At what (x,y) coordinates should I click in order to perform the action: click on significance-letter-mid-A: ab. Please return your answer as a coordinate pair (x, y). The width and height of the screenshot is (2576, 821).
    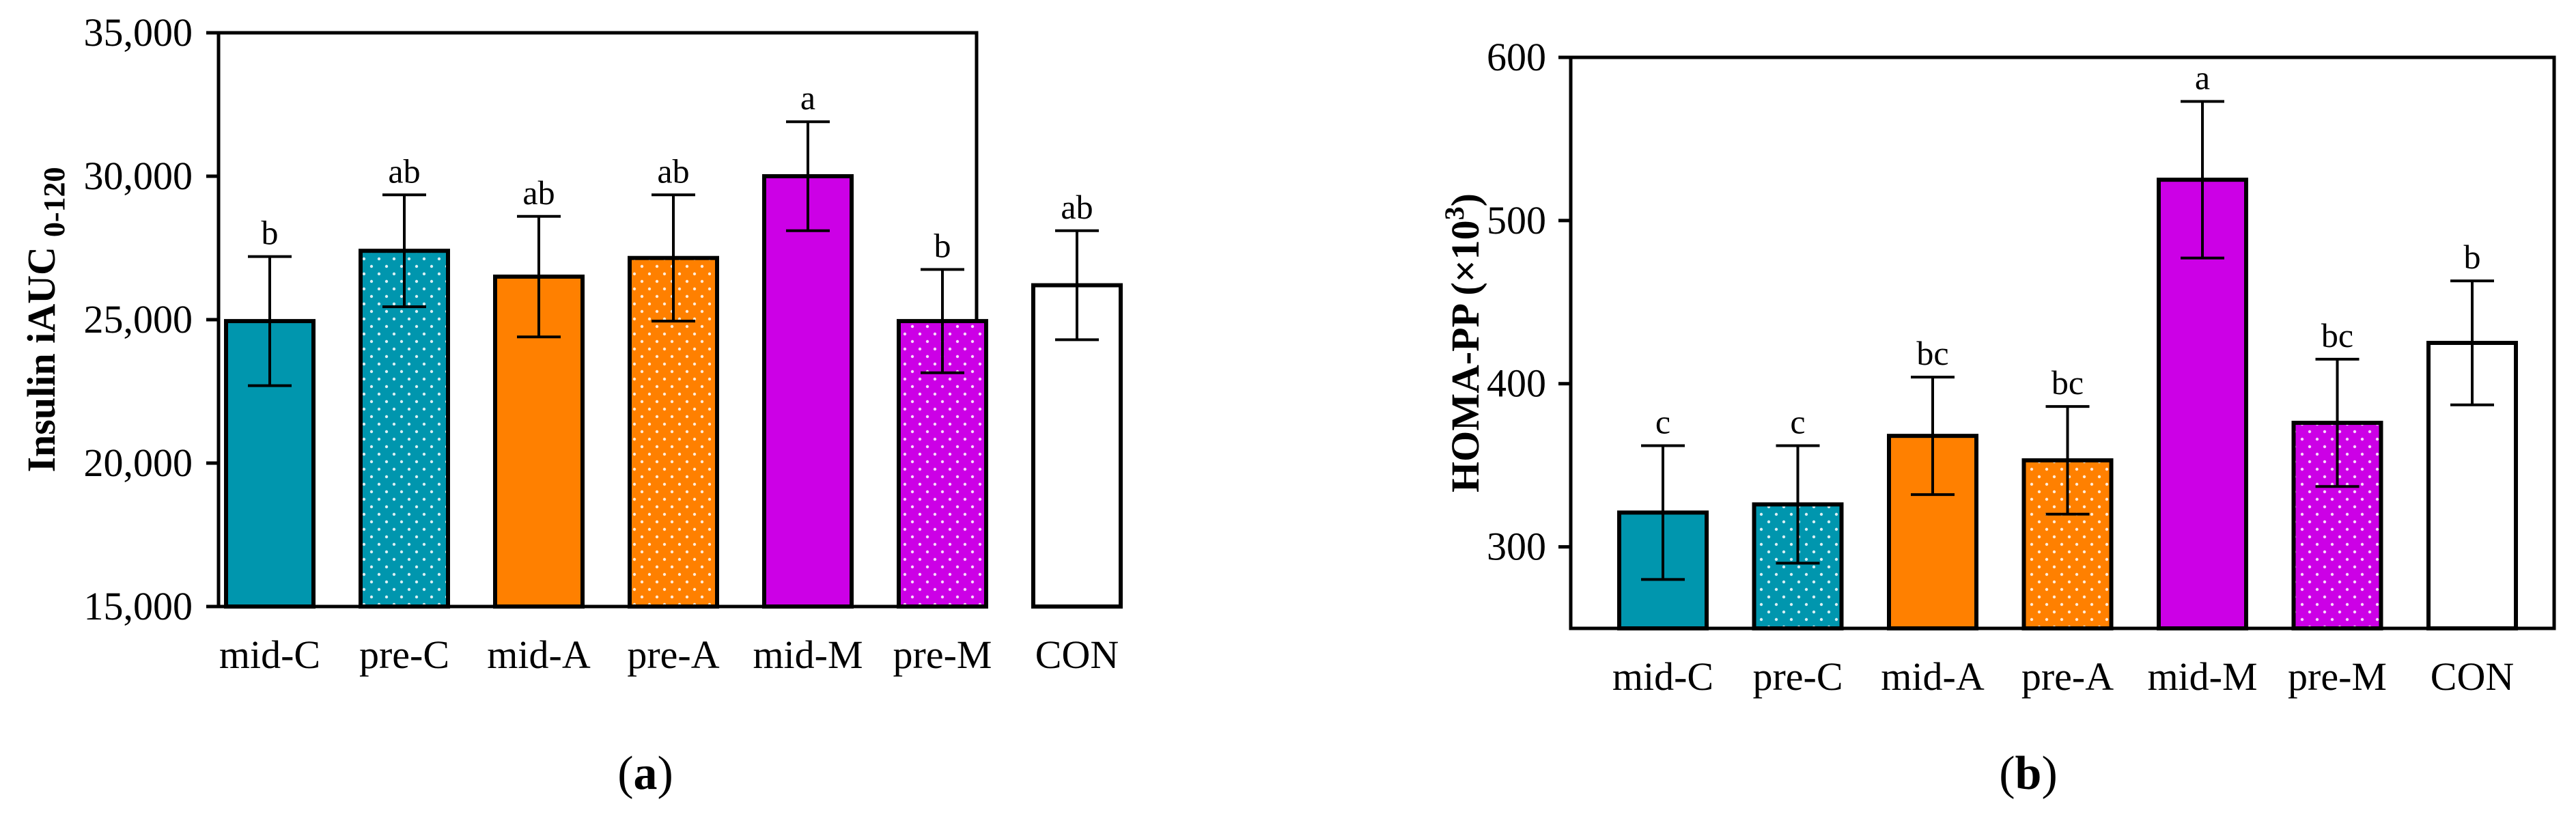
    Looking at the image, I should click on (538, 192).